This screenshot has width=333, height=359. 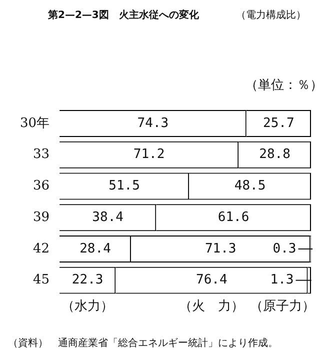 What do you see at coordinates (143, 343) in the screenshot?
I see `text: （資料） 通商産業省「総合エネルギー統計」により作成。` at bounding box center [143, 343].